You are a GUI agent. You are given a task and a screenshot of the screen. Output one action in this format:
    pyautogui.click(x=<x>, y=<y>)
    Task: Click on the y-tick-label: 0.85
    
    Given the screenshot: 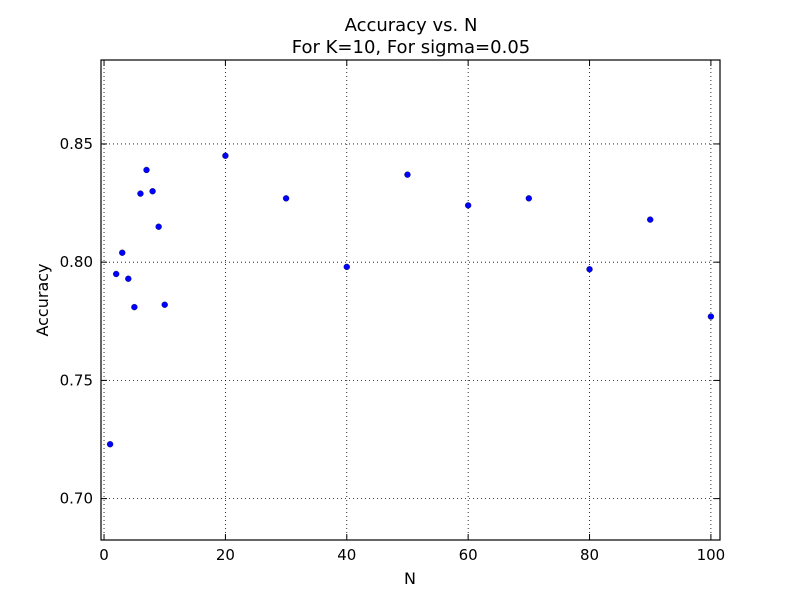 What is the action you would take?
    pyautogui.click(x=76, y=144)
    